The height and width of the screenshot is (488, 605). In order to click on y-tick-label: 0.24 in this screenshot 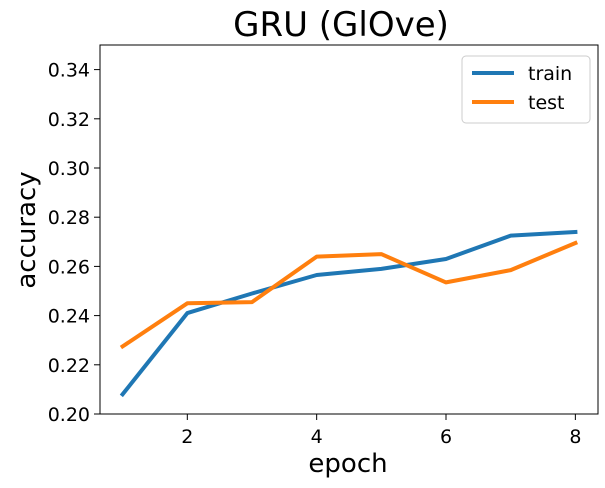, I will do `click(69, 317)`.